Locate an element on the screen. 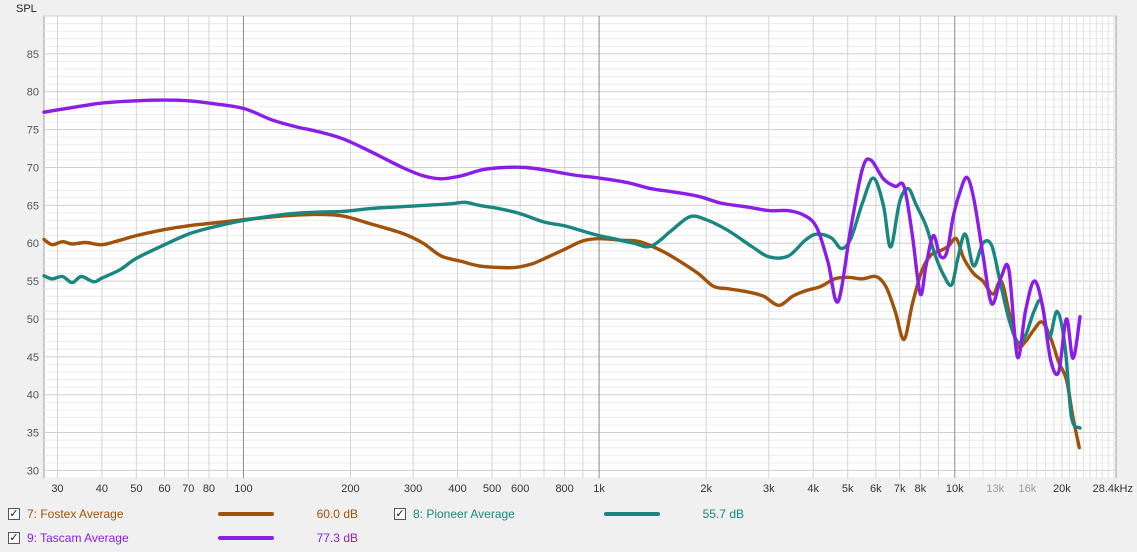  x-tick-label: 28.4kHz is located at coordinates (1113, 489).